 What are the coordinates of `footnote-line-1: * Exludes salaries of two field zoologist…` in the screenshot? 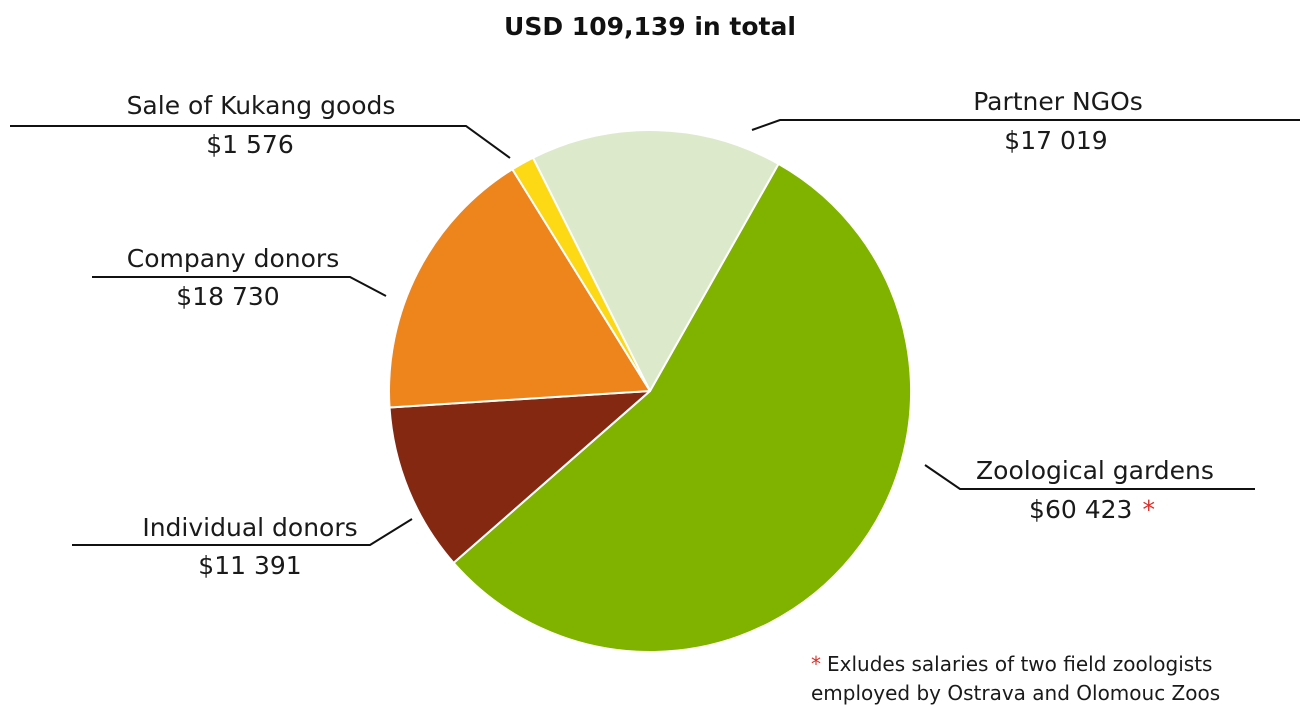 It's located at (1011, 664).